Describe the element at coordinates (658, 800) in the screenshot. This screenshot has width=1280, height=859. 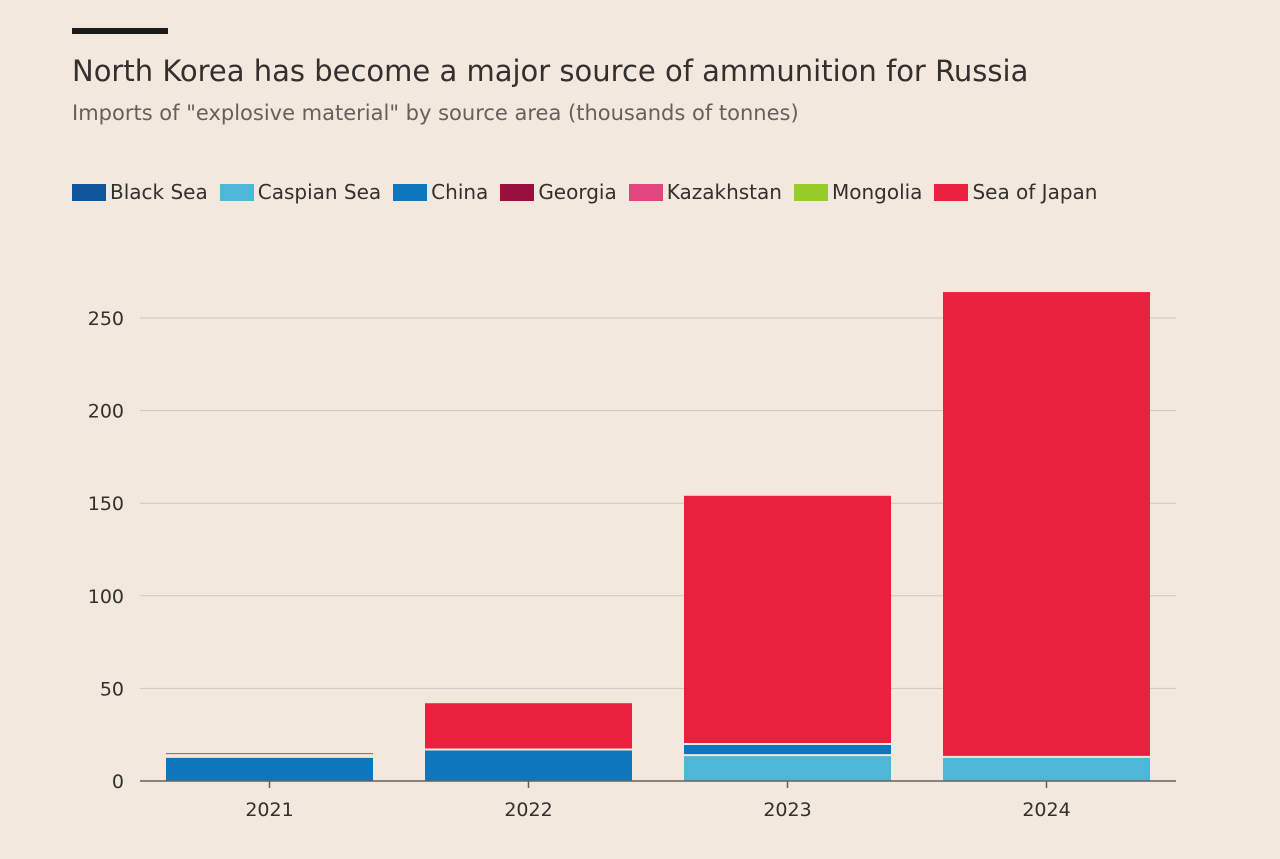
I see `x-axis: 2021 2022 2023 2024` at that location.